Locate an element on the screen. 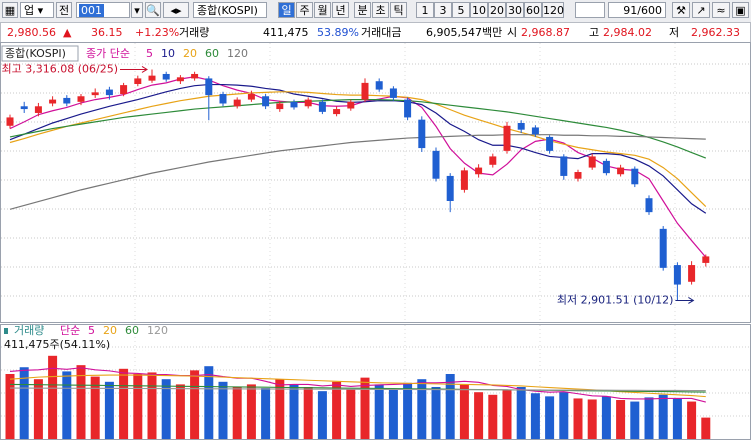 This screenshot has height=440, width=751. low: 2,962.33 is located at coordinates (715, 32).